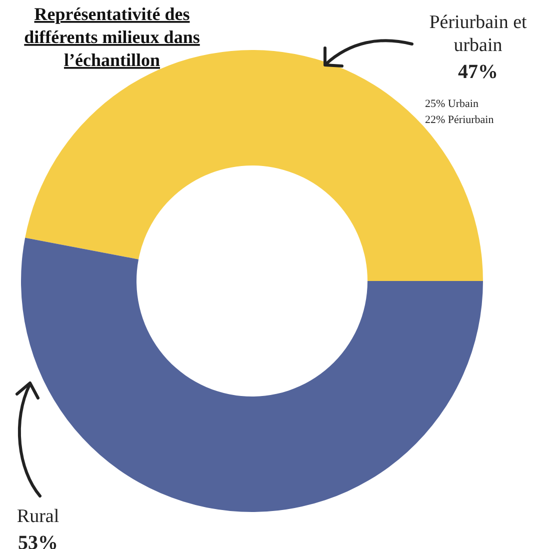  Describe the element at coordinates (452, 104) in the screenshot. I see `text: 25% Urbain` at that location.